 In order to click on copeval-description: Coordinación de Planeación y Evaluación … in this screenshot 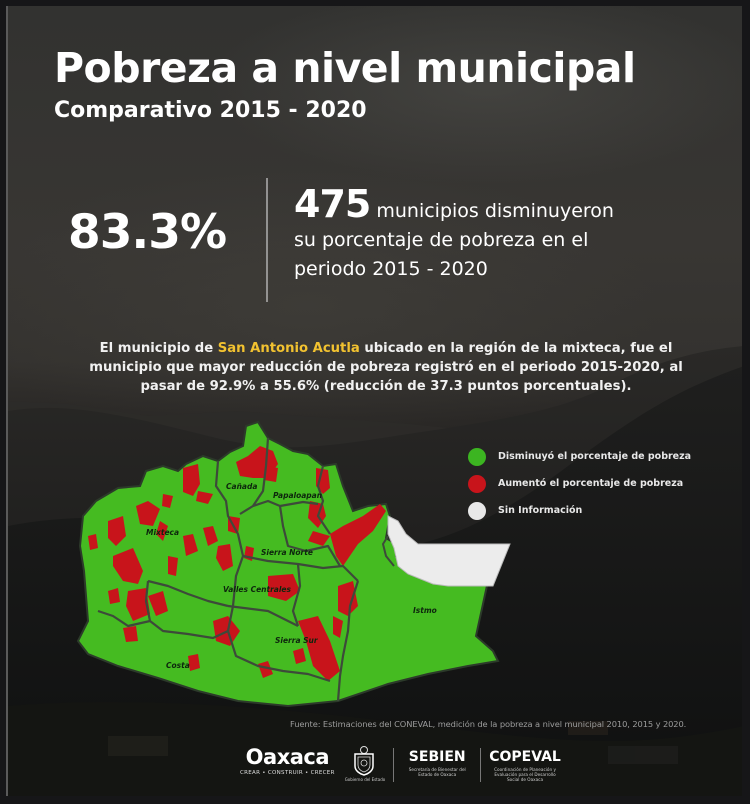, I will do `click(525, 775)`.